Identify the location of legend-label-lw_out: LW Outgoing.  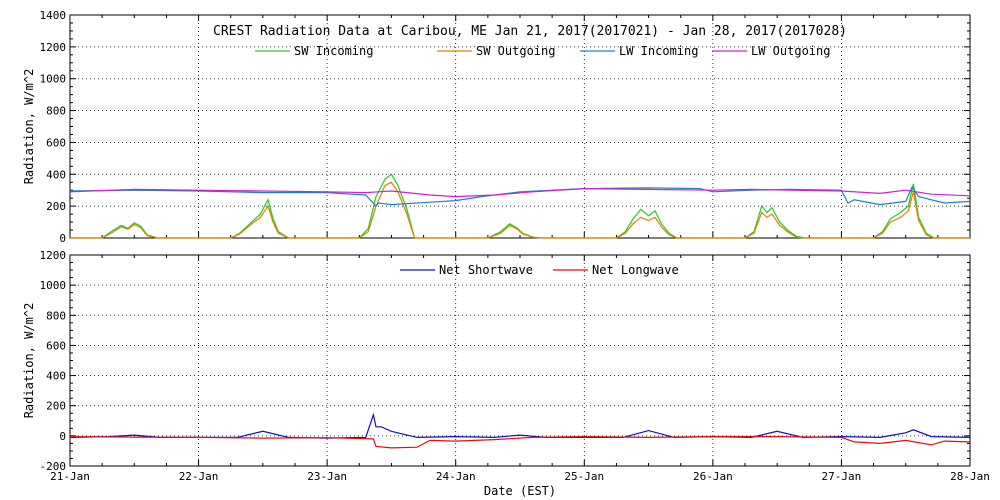
(790, 51).